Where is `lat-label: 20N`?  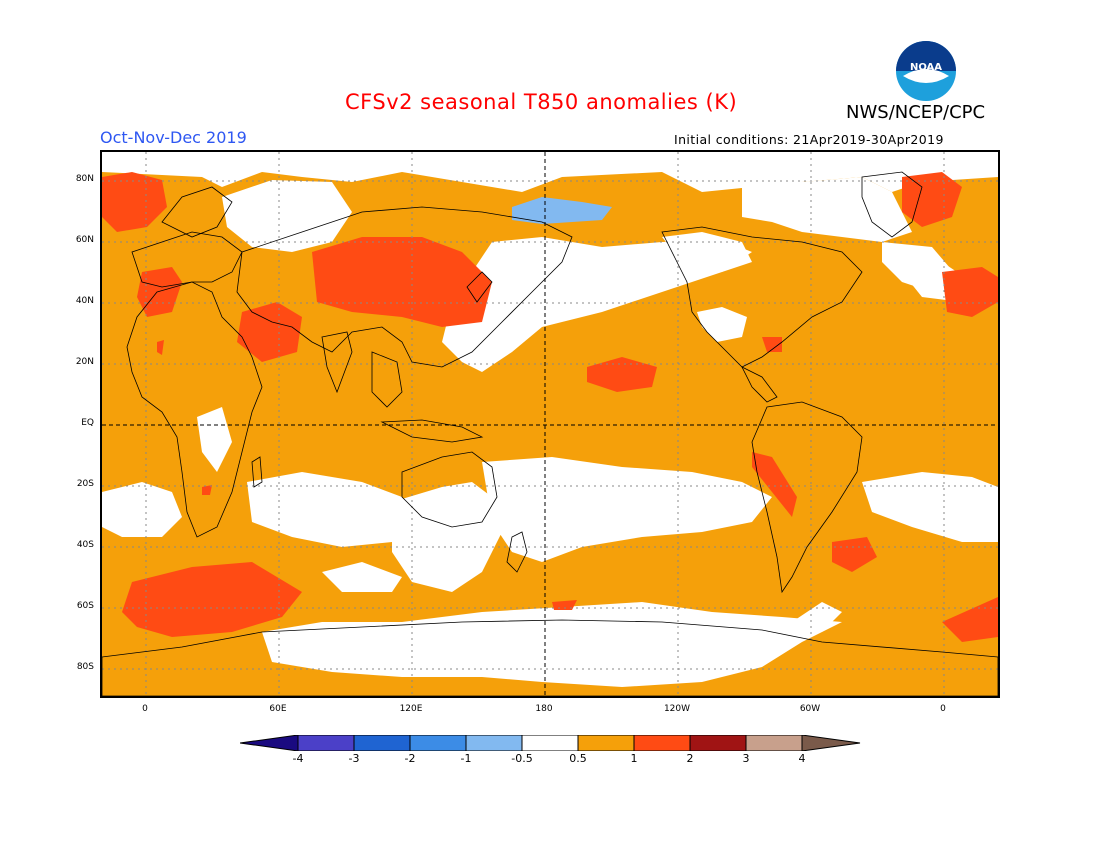 lat-label: 20N is located at coordinates (84, 362).